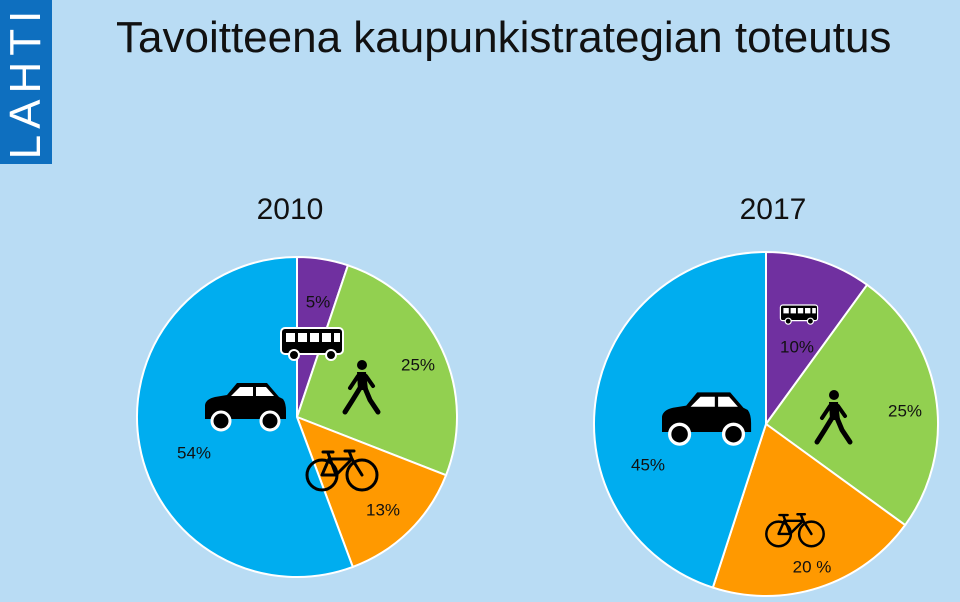 This screenshot has height=602, width=960. Describe the element at coordinates (504, 37) in the screenshot. I see `page-title: Tavoitteena kaupunkistrategian toteutus` at that location.